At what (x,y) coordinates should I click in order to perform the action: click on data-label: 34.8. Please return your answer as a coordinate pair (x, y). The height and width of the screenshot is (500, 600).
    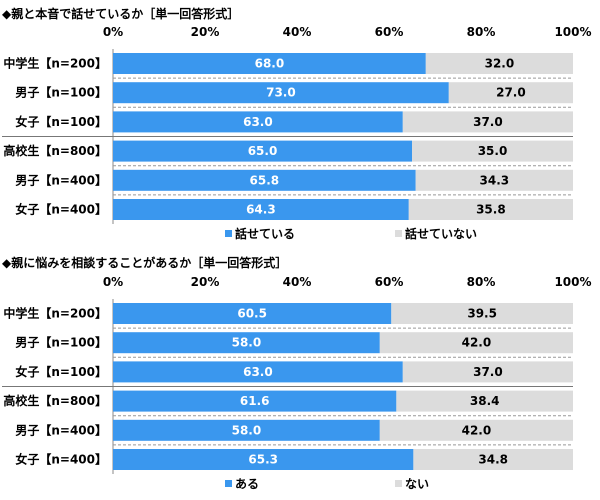
    Looking at the image, I should click on (493, 460).